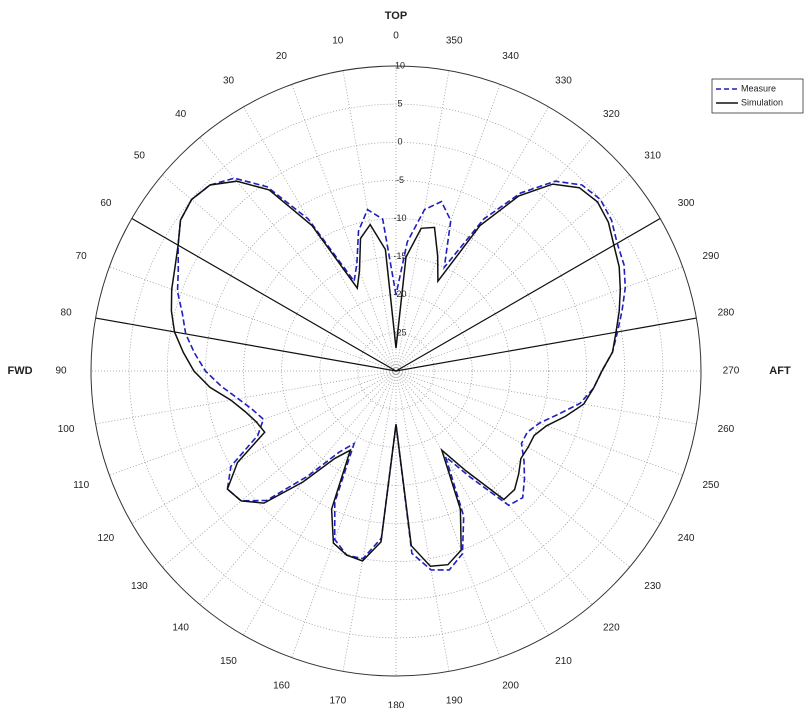 This screenshot has height=708, width=804. What do you see at coordinates (228, 661) in the screenshot?
I see `theta-tick-label: 150` at bounding box center [228, 661].